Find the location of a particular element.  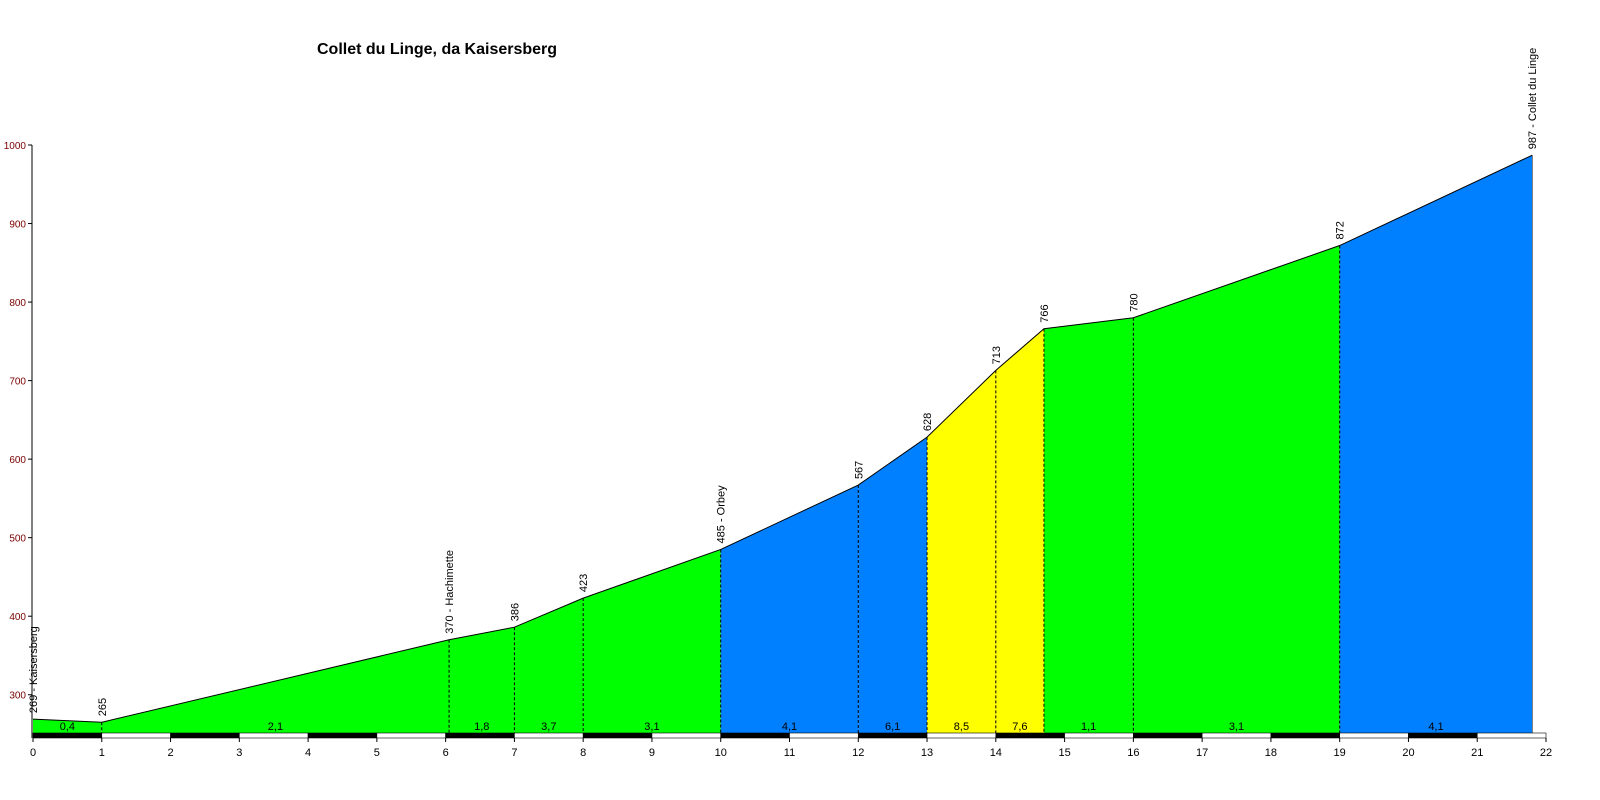

grade-label: 1,1 is located at coordinates (1088, 727).